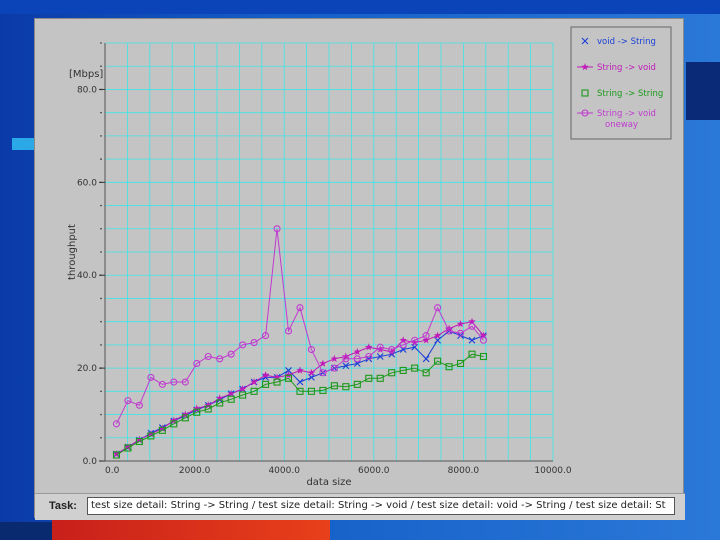 This screenshot has height=540, width=720. Describe the element at coordinates (626, 119) in the screenshot. I see `legend-entry-label: String -> void oneway` at that location.